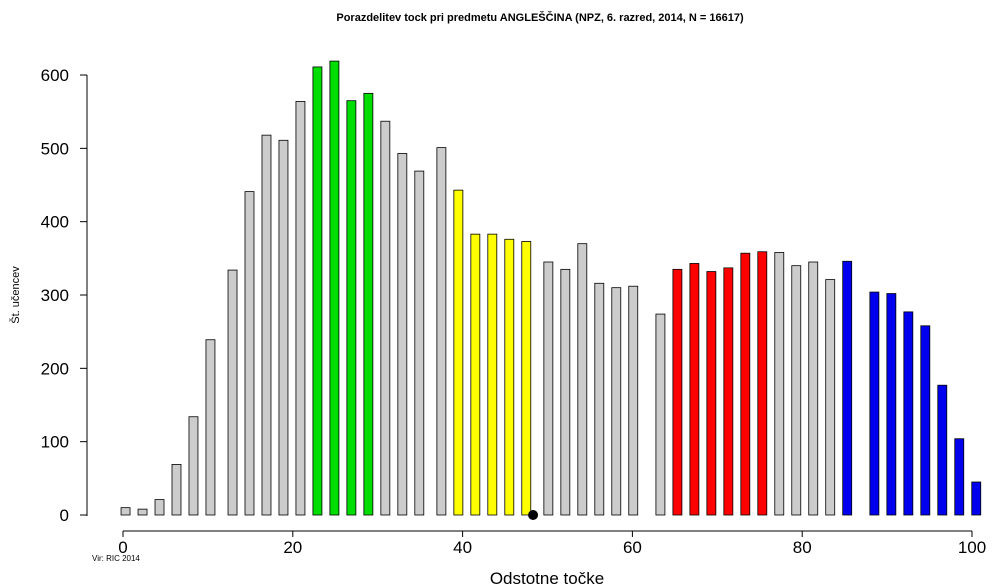 The image size is (994, 588). I want to click on y-tick-label: 600, so click(55, 75).